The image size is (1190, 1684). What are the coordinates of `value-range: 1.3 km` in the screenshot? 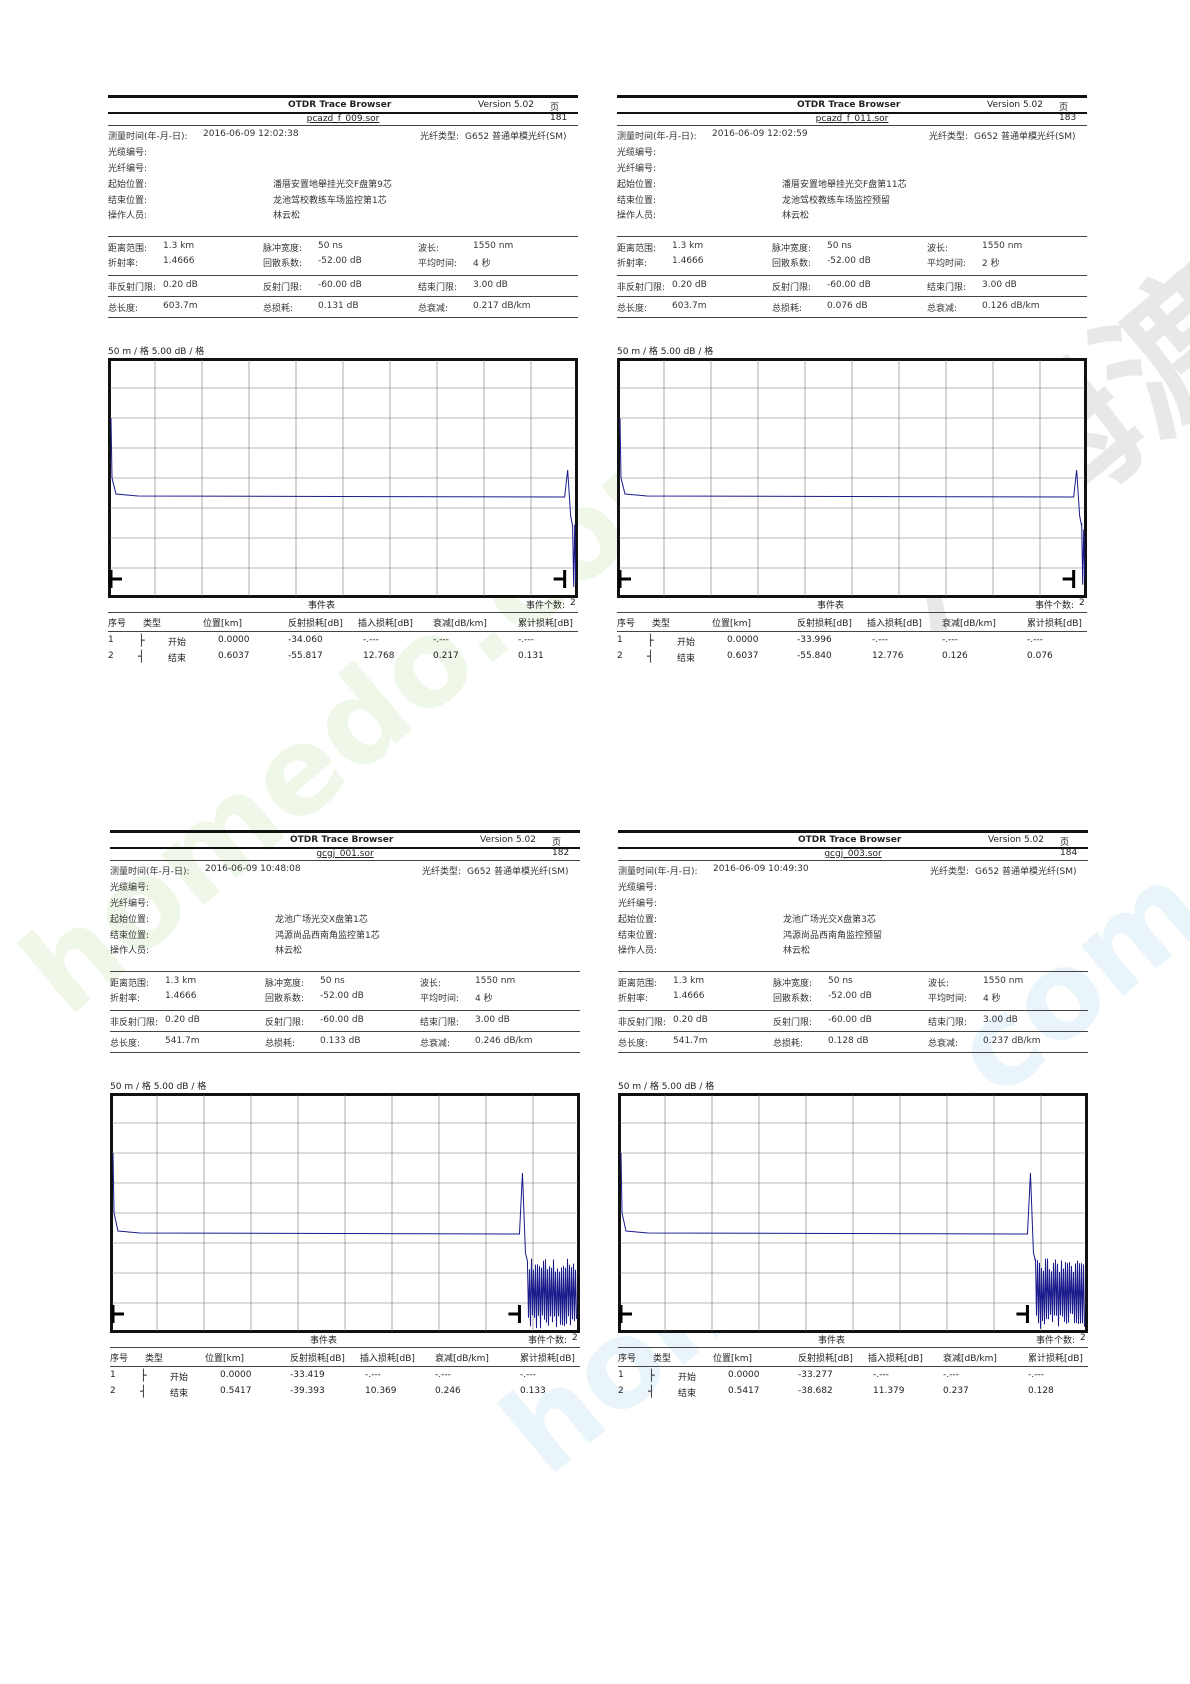 It's located at (689, 981).